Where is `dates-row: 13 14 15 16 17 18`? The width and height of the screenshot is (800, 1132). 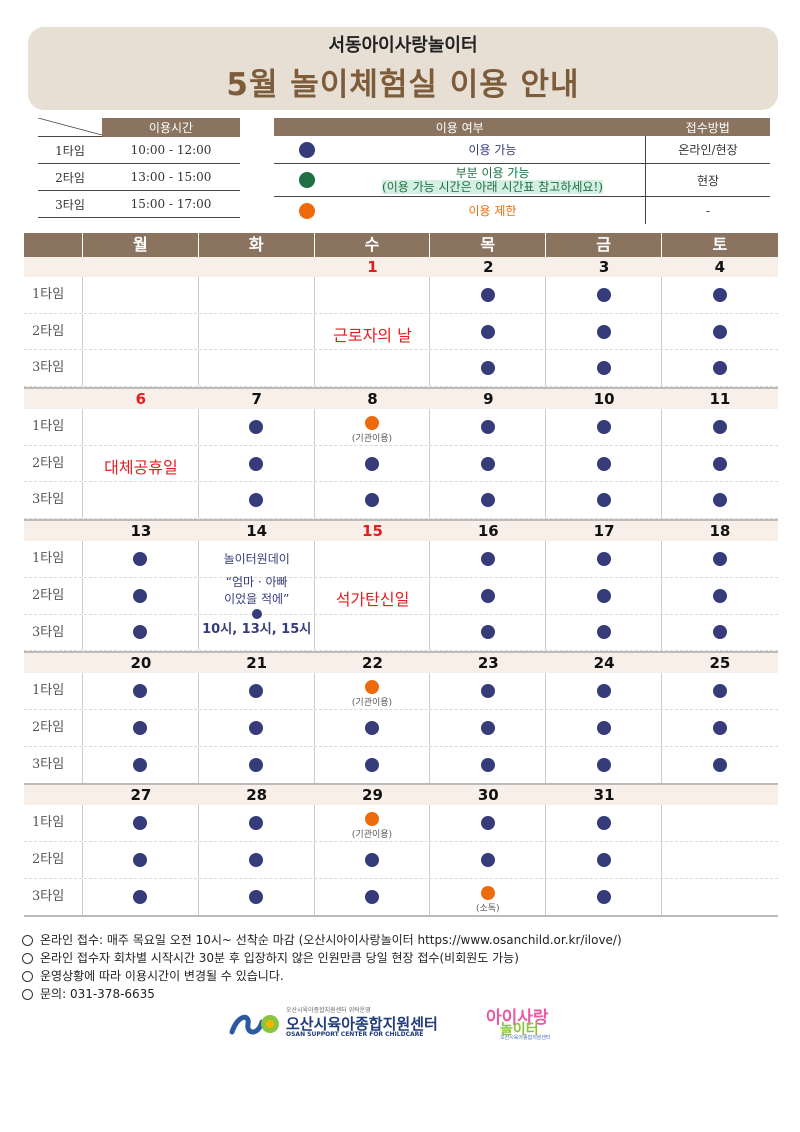 dates-row: 13 14 15 16 17 18 is located at coordinates (401, 531).